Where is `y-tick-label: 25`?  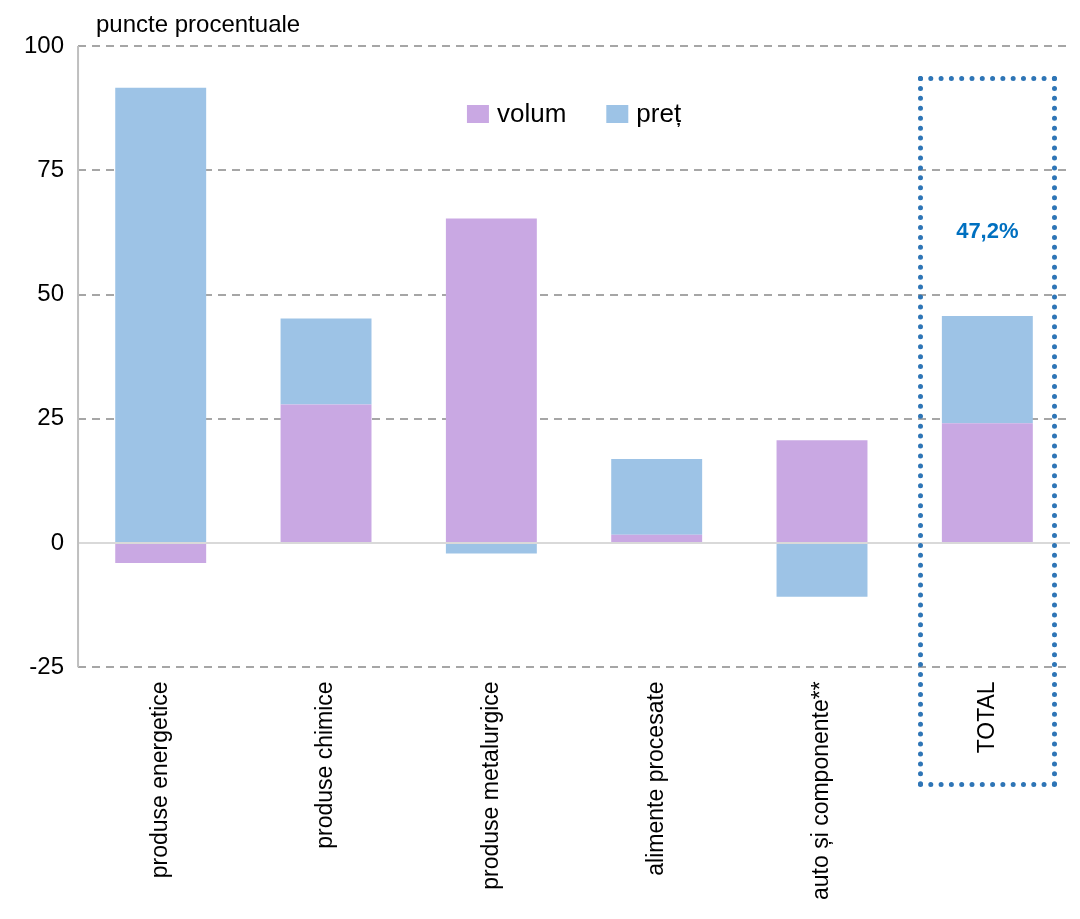 y-tick-label: 25 is located at coordinates (51, 417).